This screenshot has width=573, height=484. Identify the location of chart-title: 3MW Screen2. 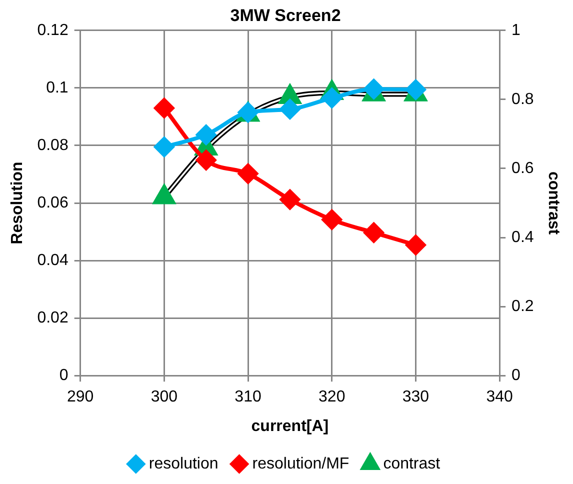
(285, 15).